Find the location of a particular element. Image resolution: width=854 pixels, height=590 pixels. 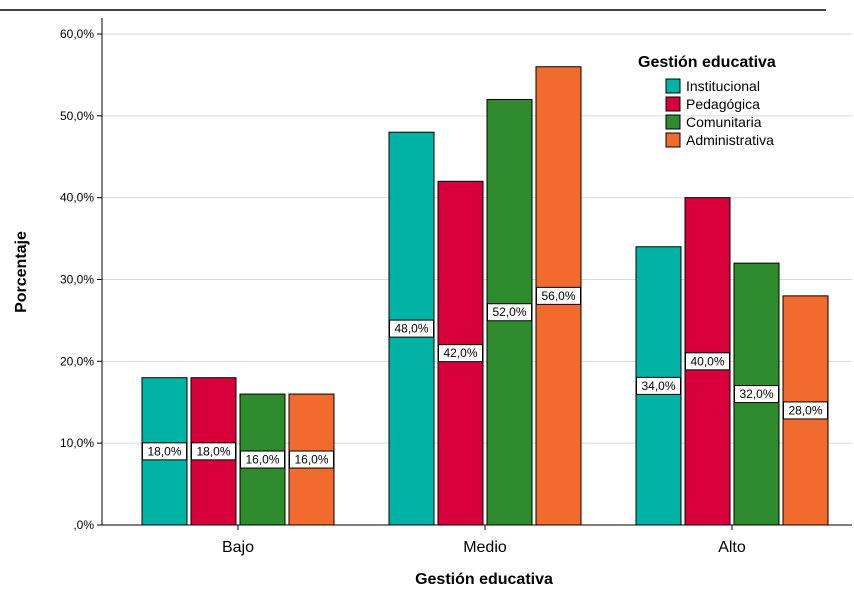

data-label: 28,0% is located at coordinates (805, 410).